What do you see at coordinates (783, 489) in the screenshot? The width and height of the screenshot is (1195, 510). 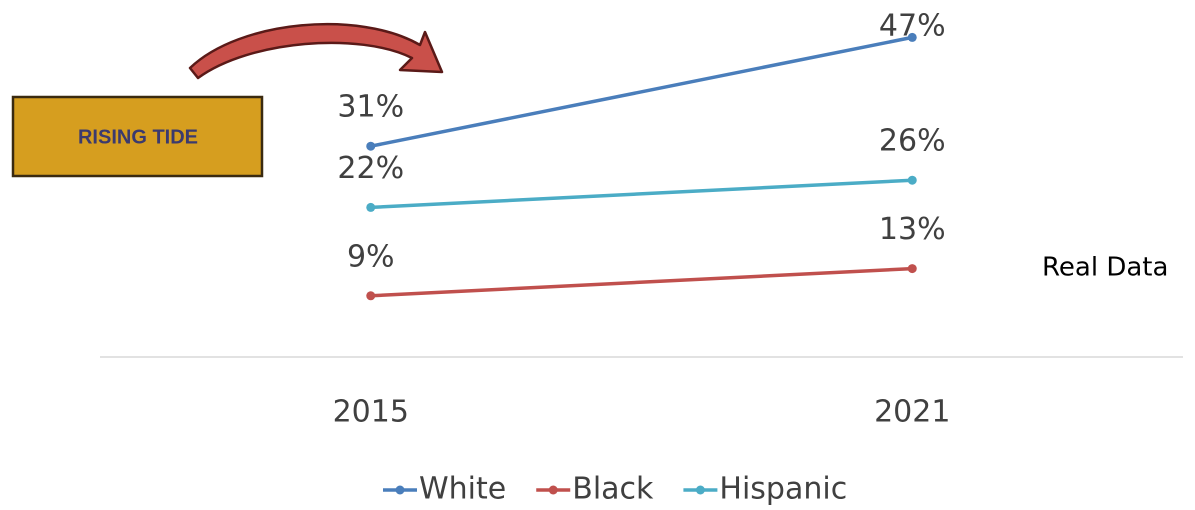 I see `legend-label: Hispanic` at bounding box center [783, 489].